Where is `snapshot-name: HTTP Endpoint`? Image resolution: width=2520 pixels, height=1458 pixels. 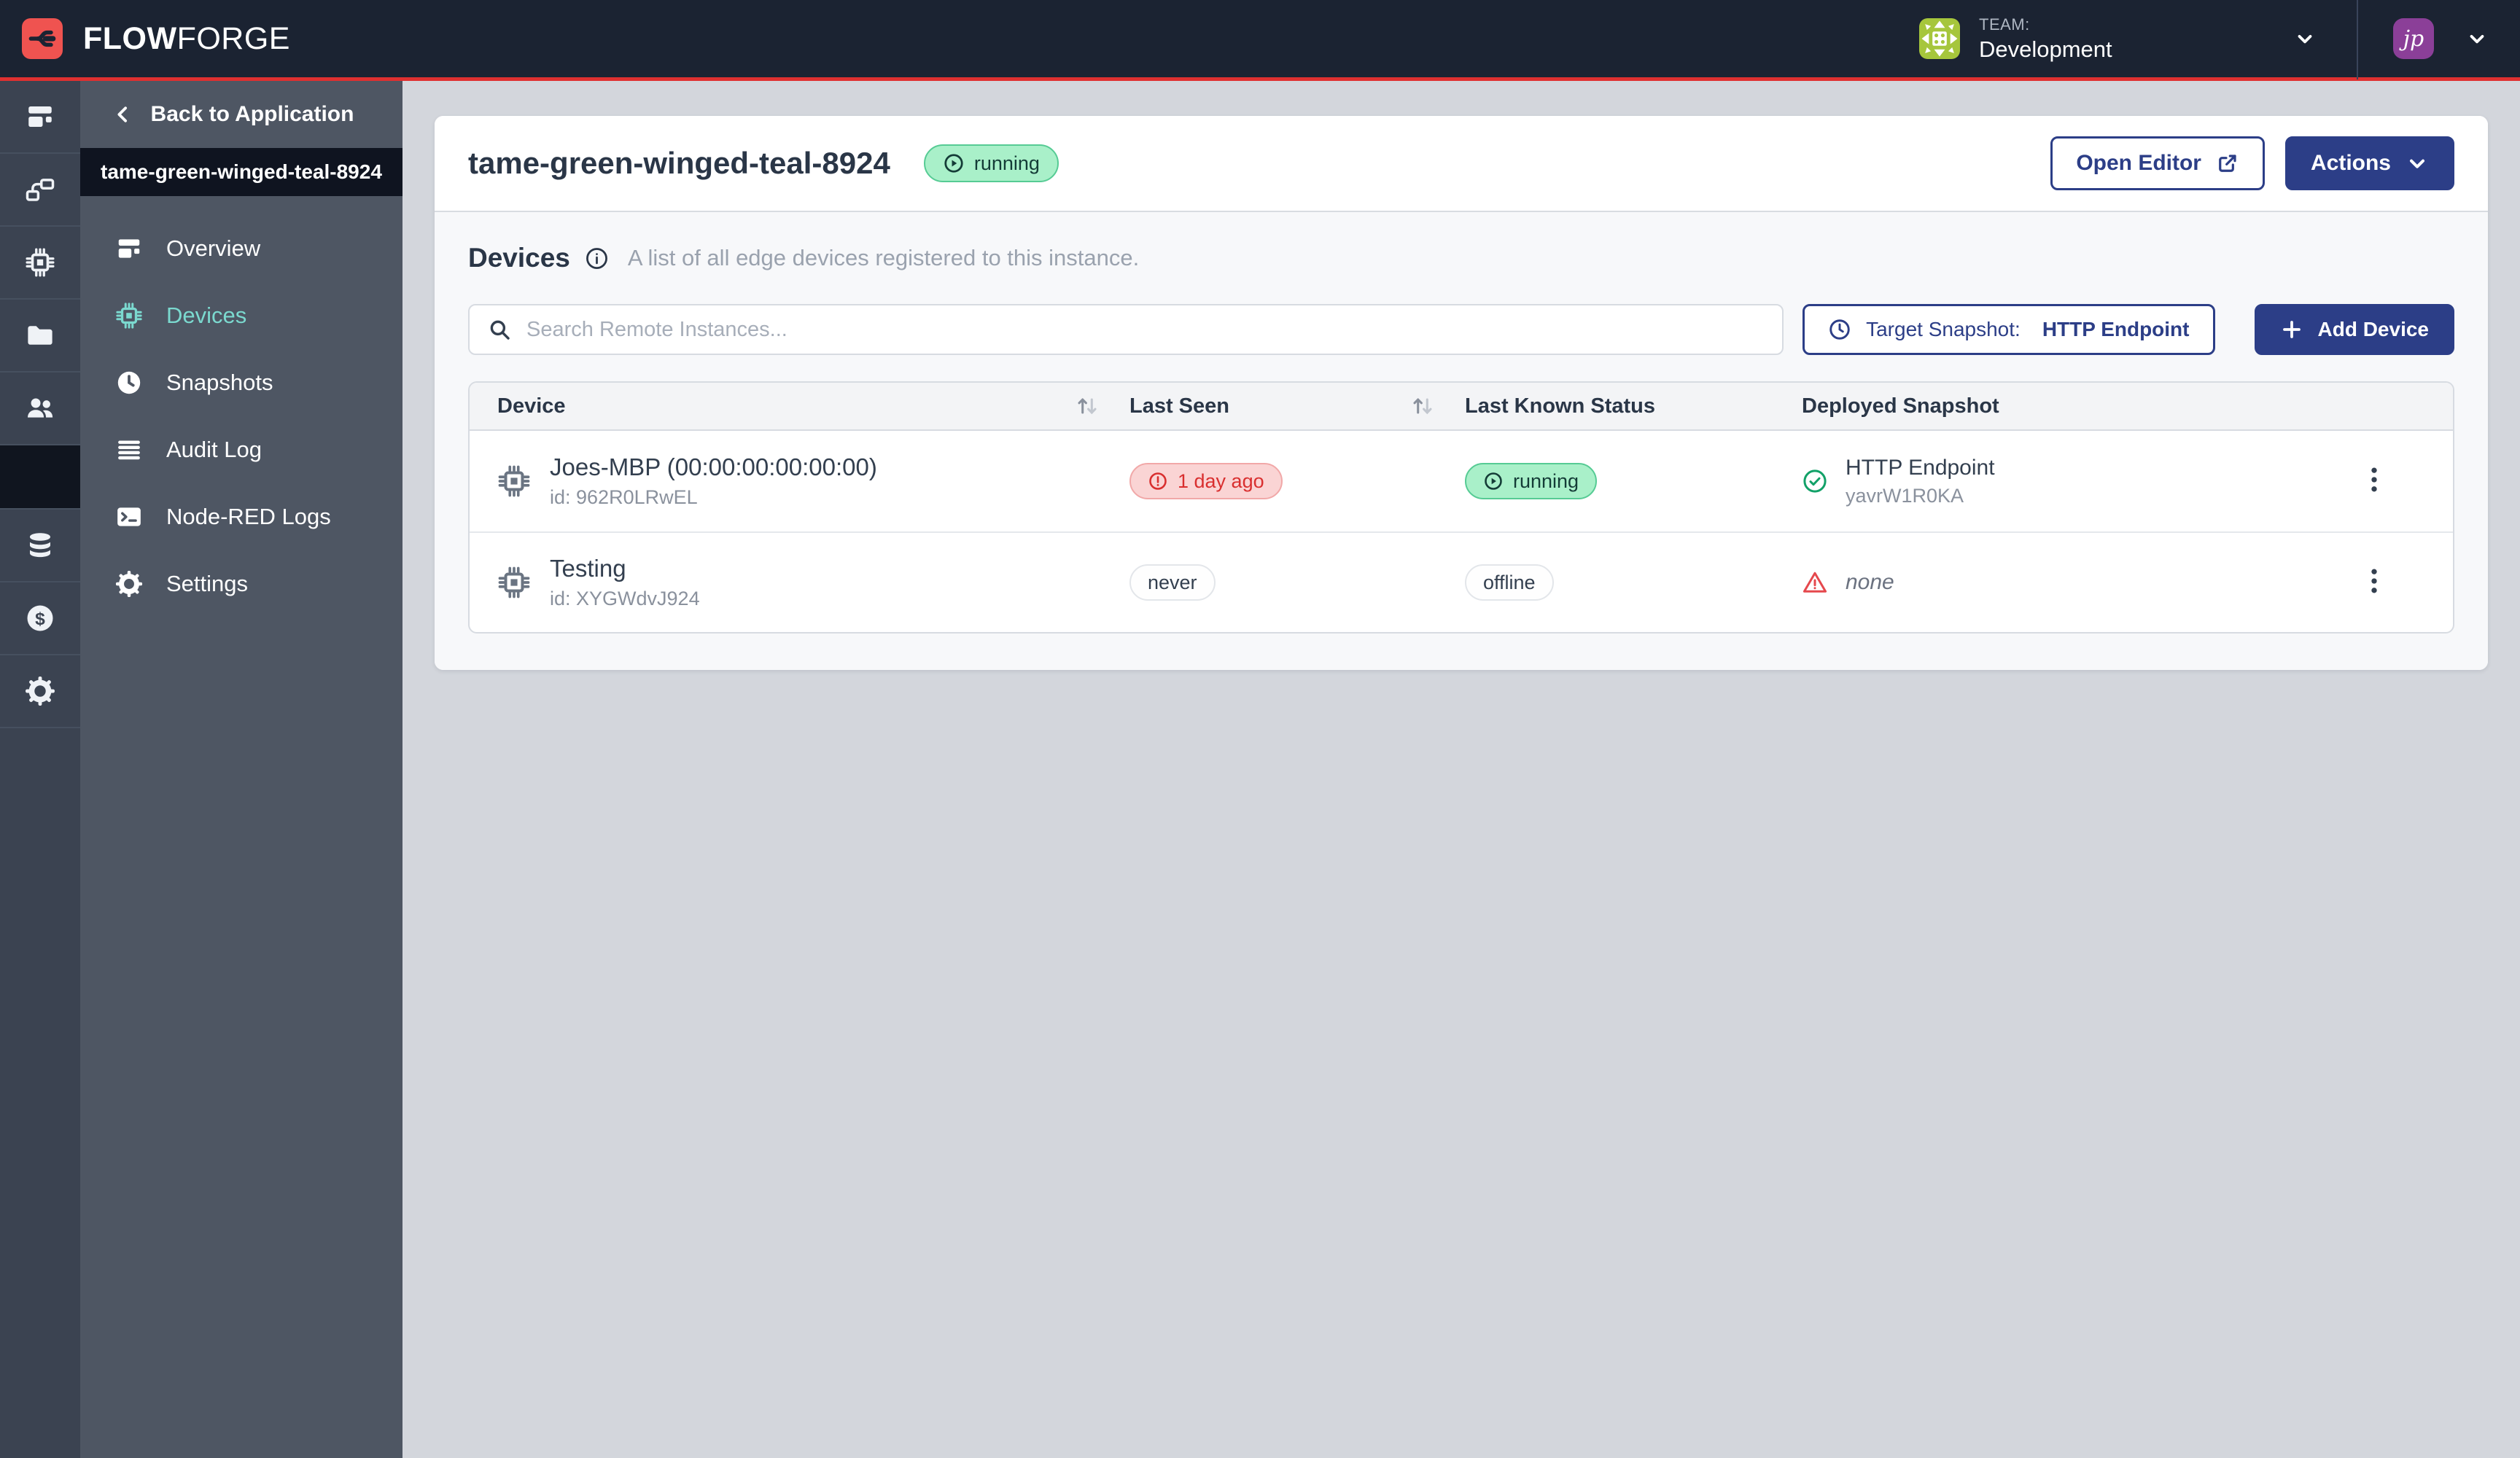 snapshot-name: HTTP Endpoint is located at coordinates (1920, 467).